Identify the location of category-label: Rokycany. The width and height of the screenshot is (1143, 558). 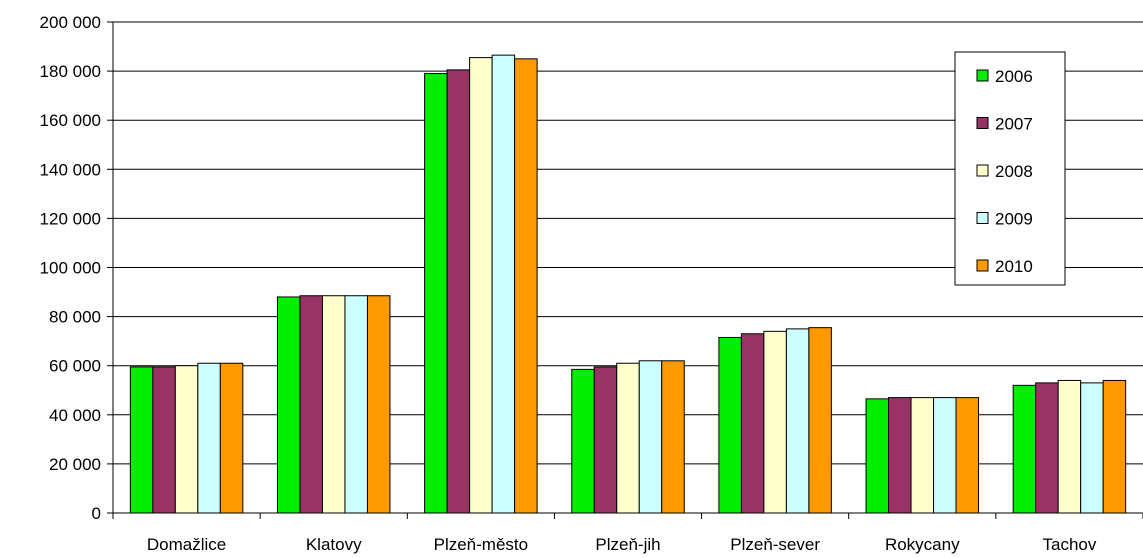
(922, 544).